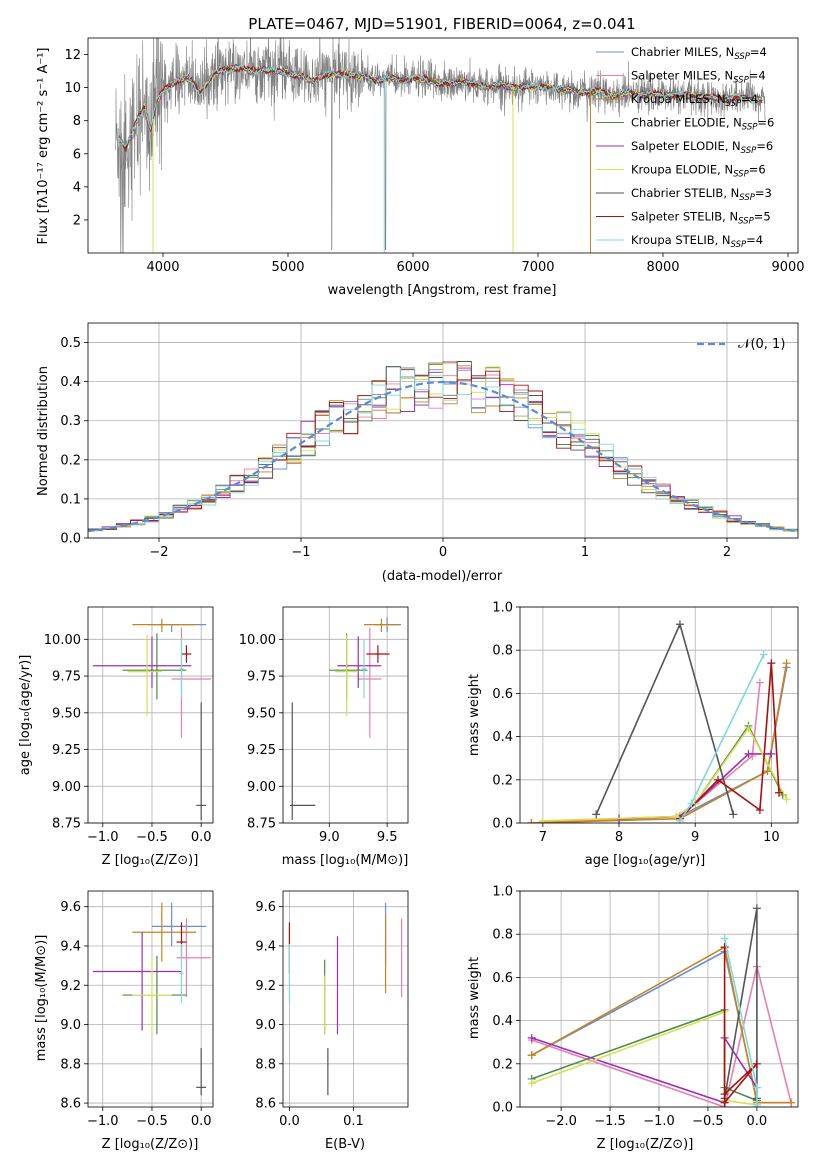  I want to click on spectrum-ylabel: Flux [fλ10⁻¹⁷ erg cm⁻² s⁻¹ A⁻¹], so click(43, 146).